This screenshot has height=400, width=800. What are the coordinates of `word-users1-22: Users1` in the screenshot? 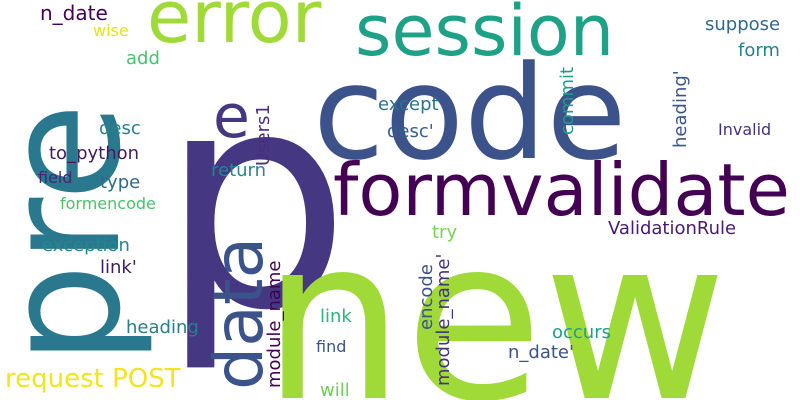 It's located at (263, 135).